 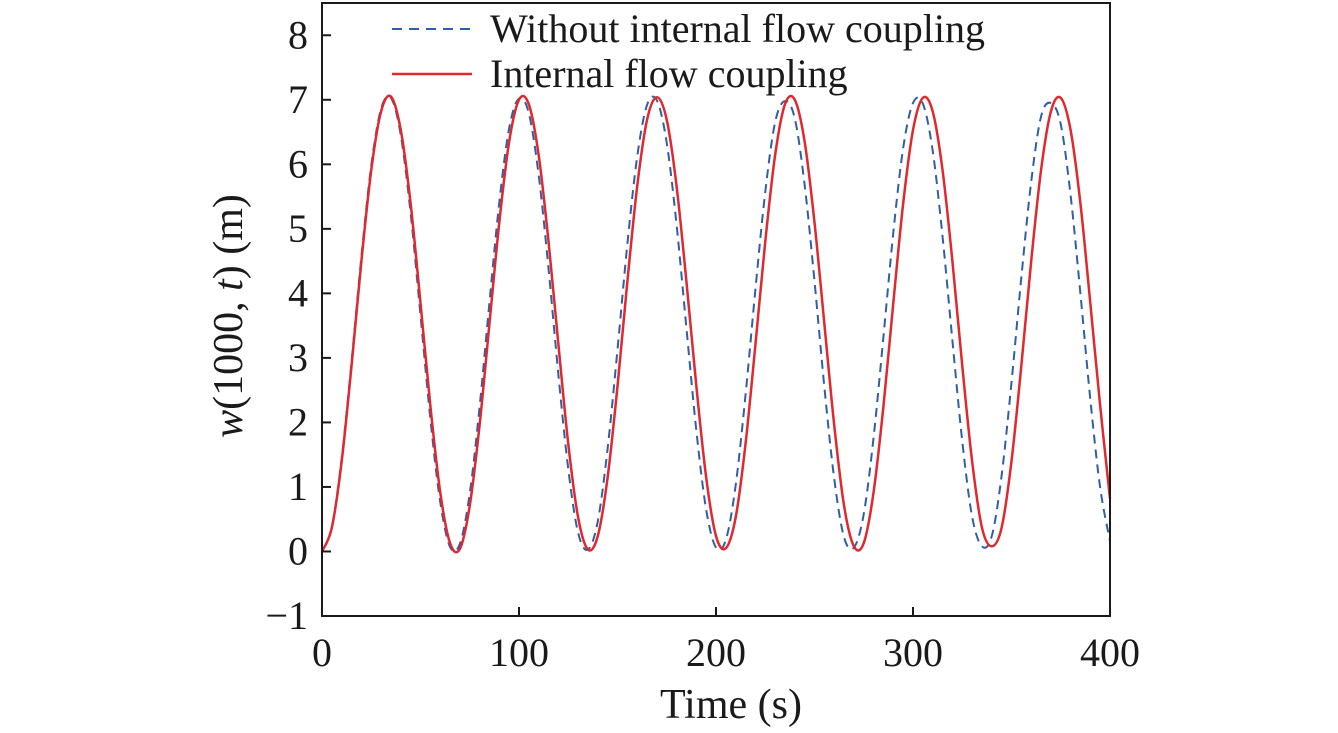 I want to click on x-tick-label: 100, so click(x=519, y=652).